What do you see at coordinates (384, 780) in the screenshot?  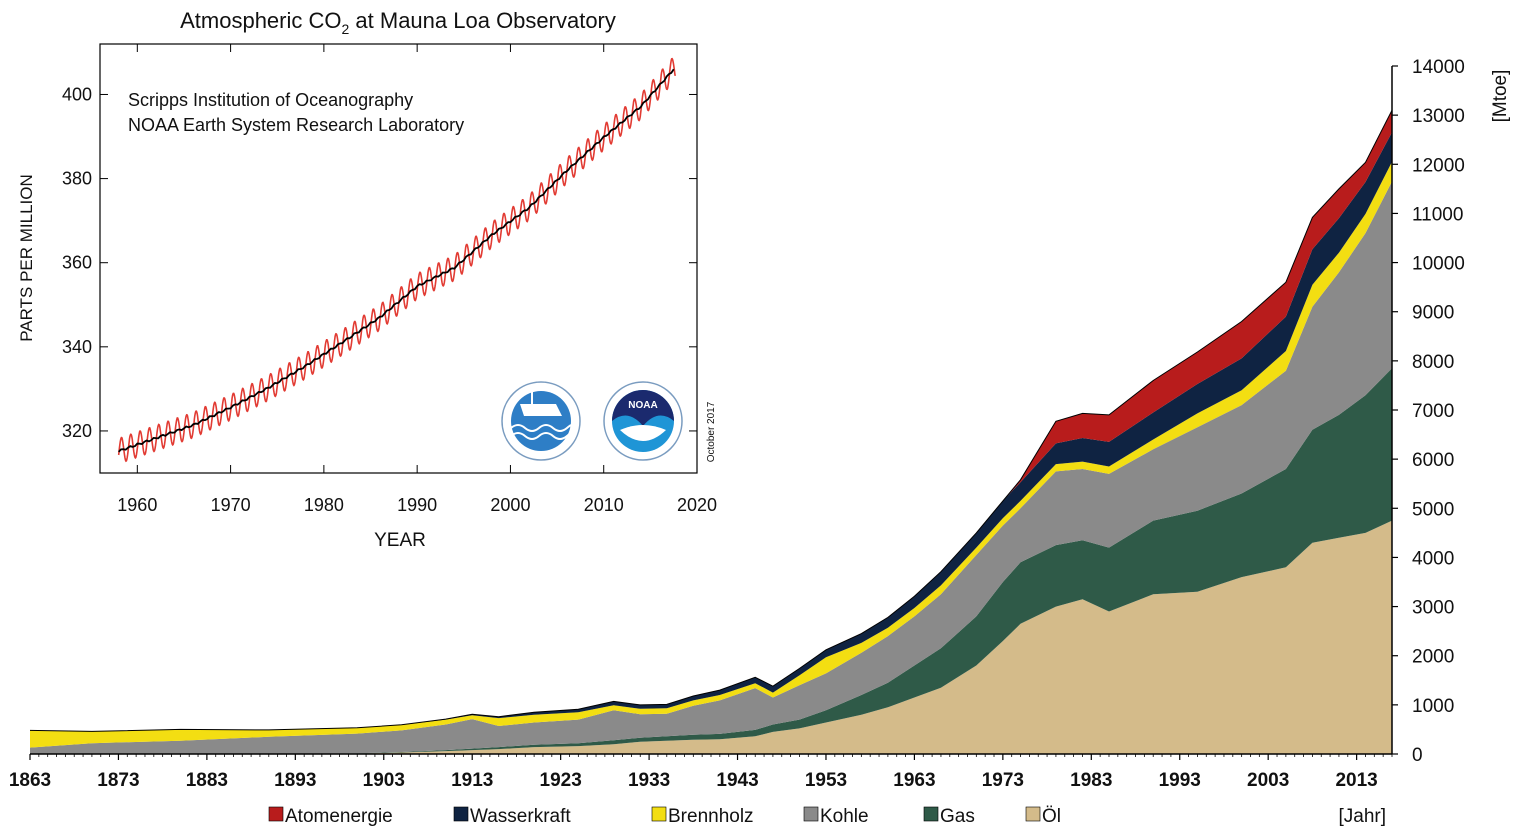 I see `energy-x-tick-label: 1903` at bounding box center [384, 780].